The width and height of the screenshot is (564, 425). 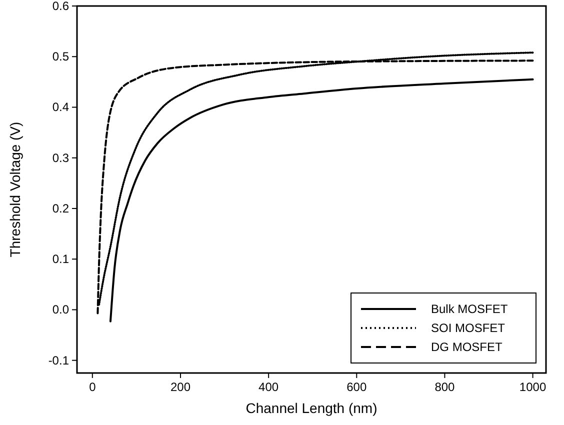 What do you see at coordinates (356, 387) in the screenshot?
I see `x-tick-label: 600` at bounding box center [356, 387].